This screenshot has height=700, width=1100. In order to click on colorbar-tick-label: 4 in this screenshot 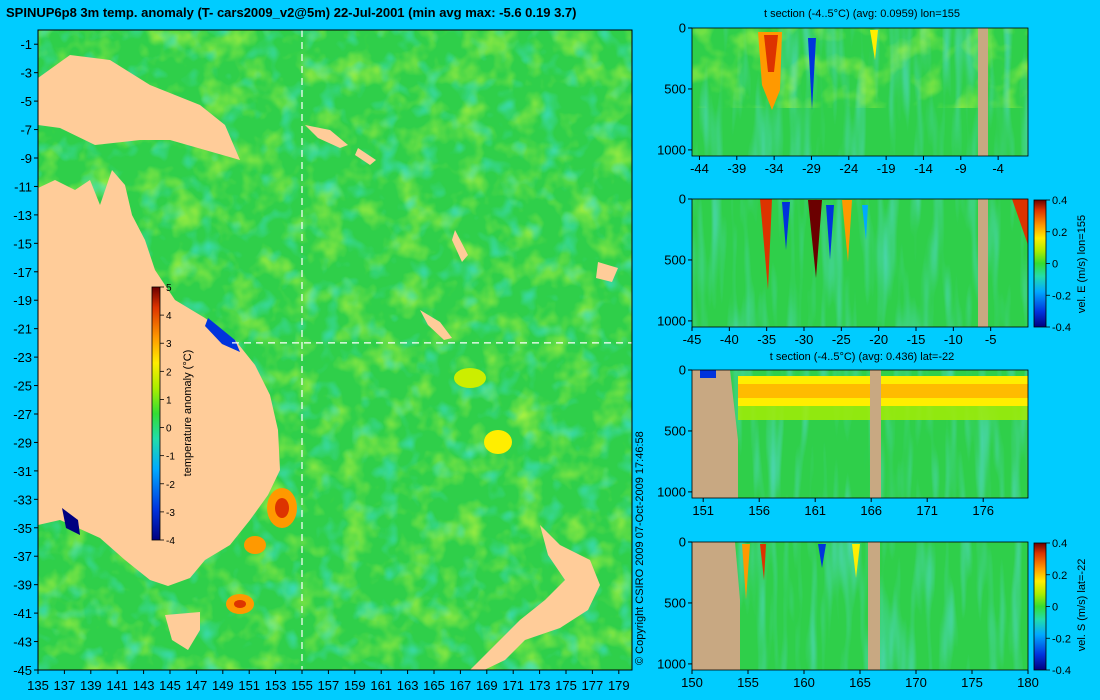, I will do `click(169, 316)`.